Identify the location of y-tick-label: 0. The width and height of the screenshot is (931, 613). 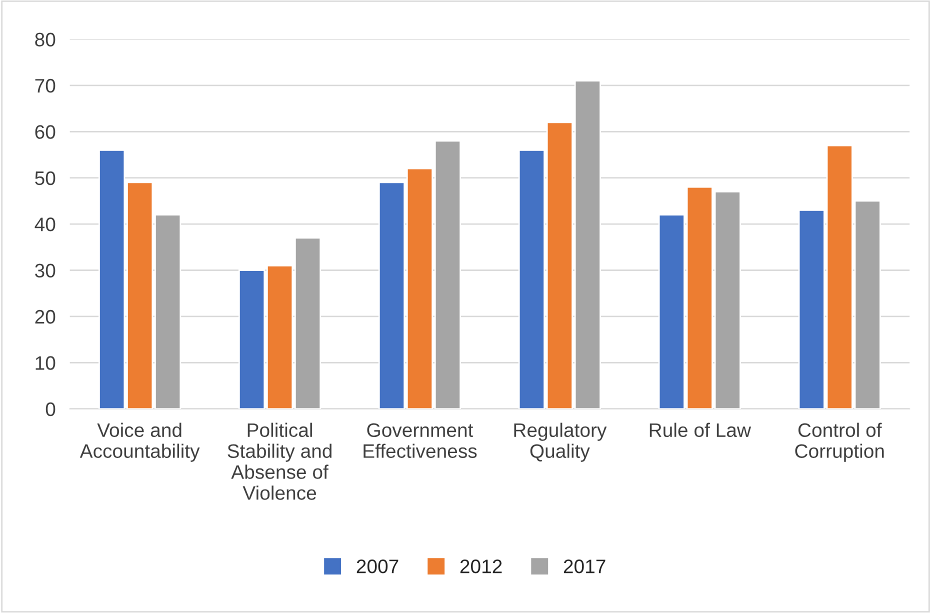
(51, 409).